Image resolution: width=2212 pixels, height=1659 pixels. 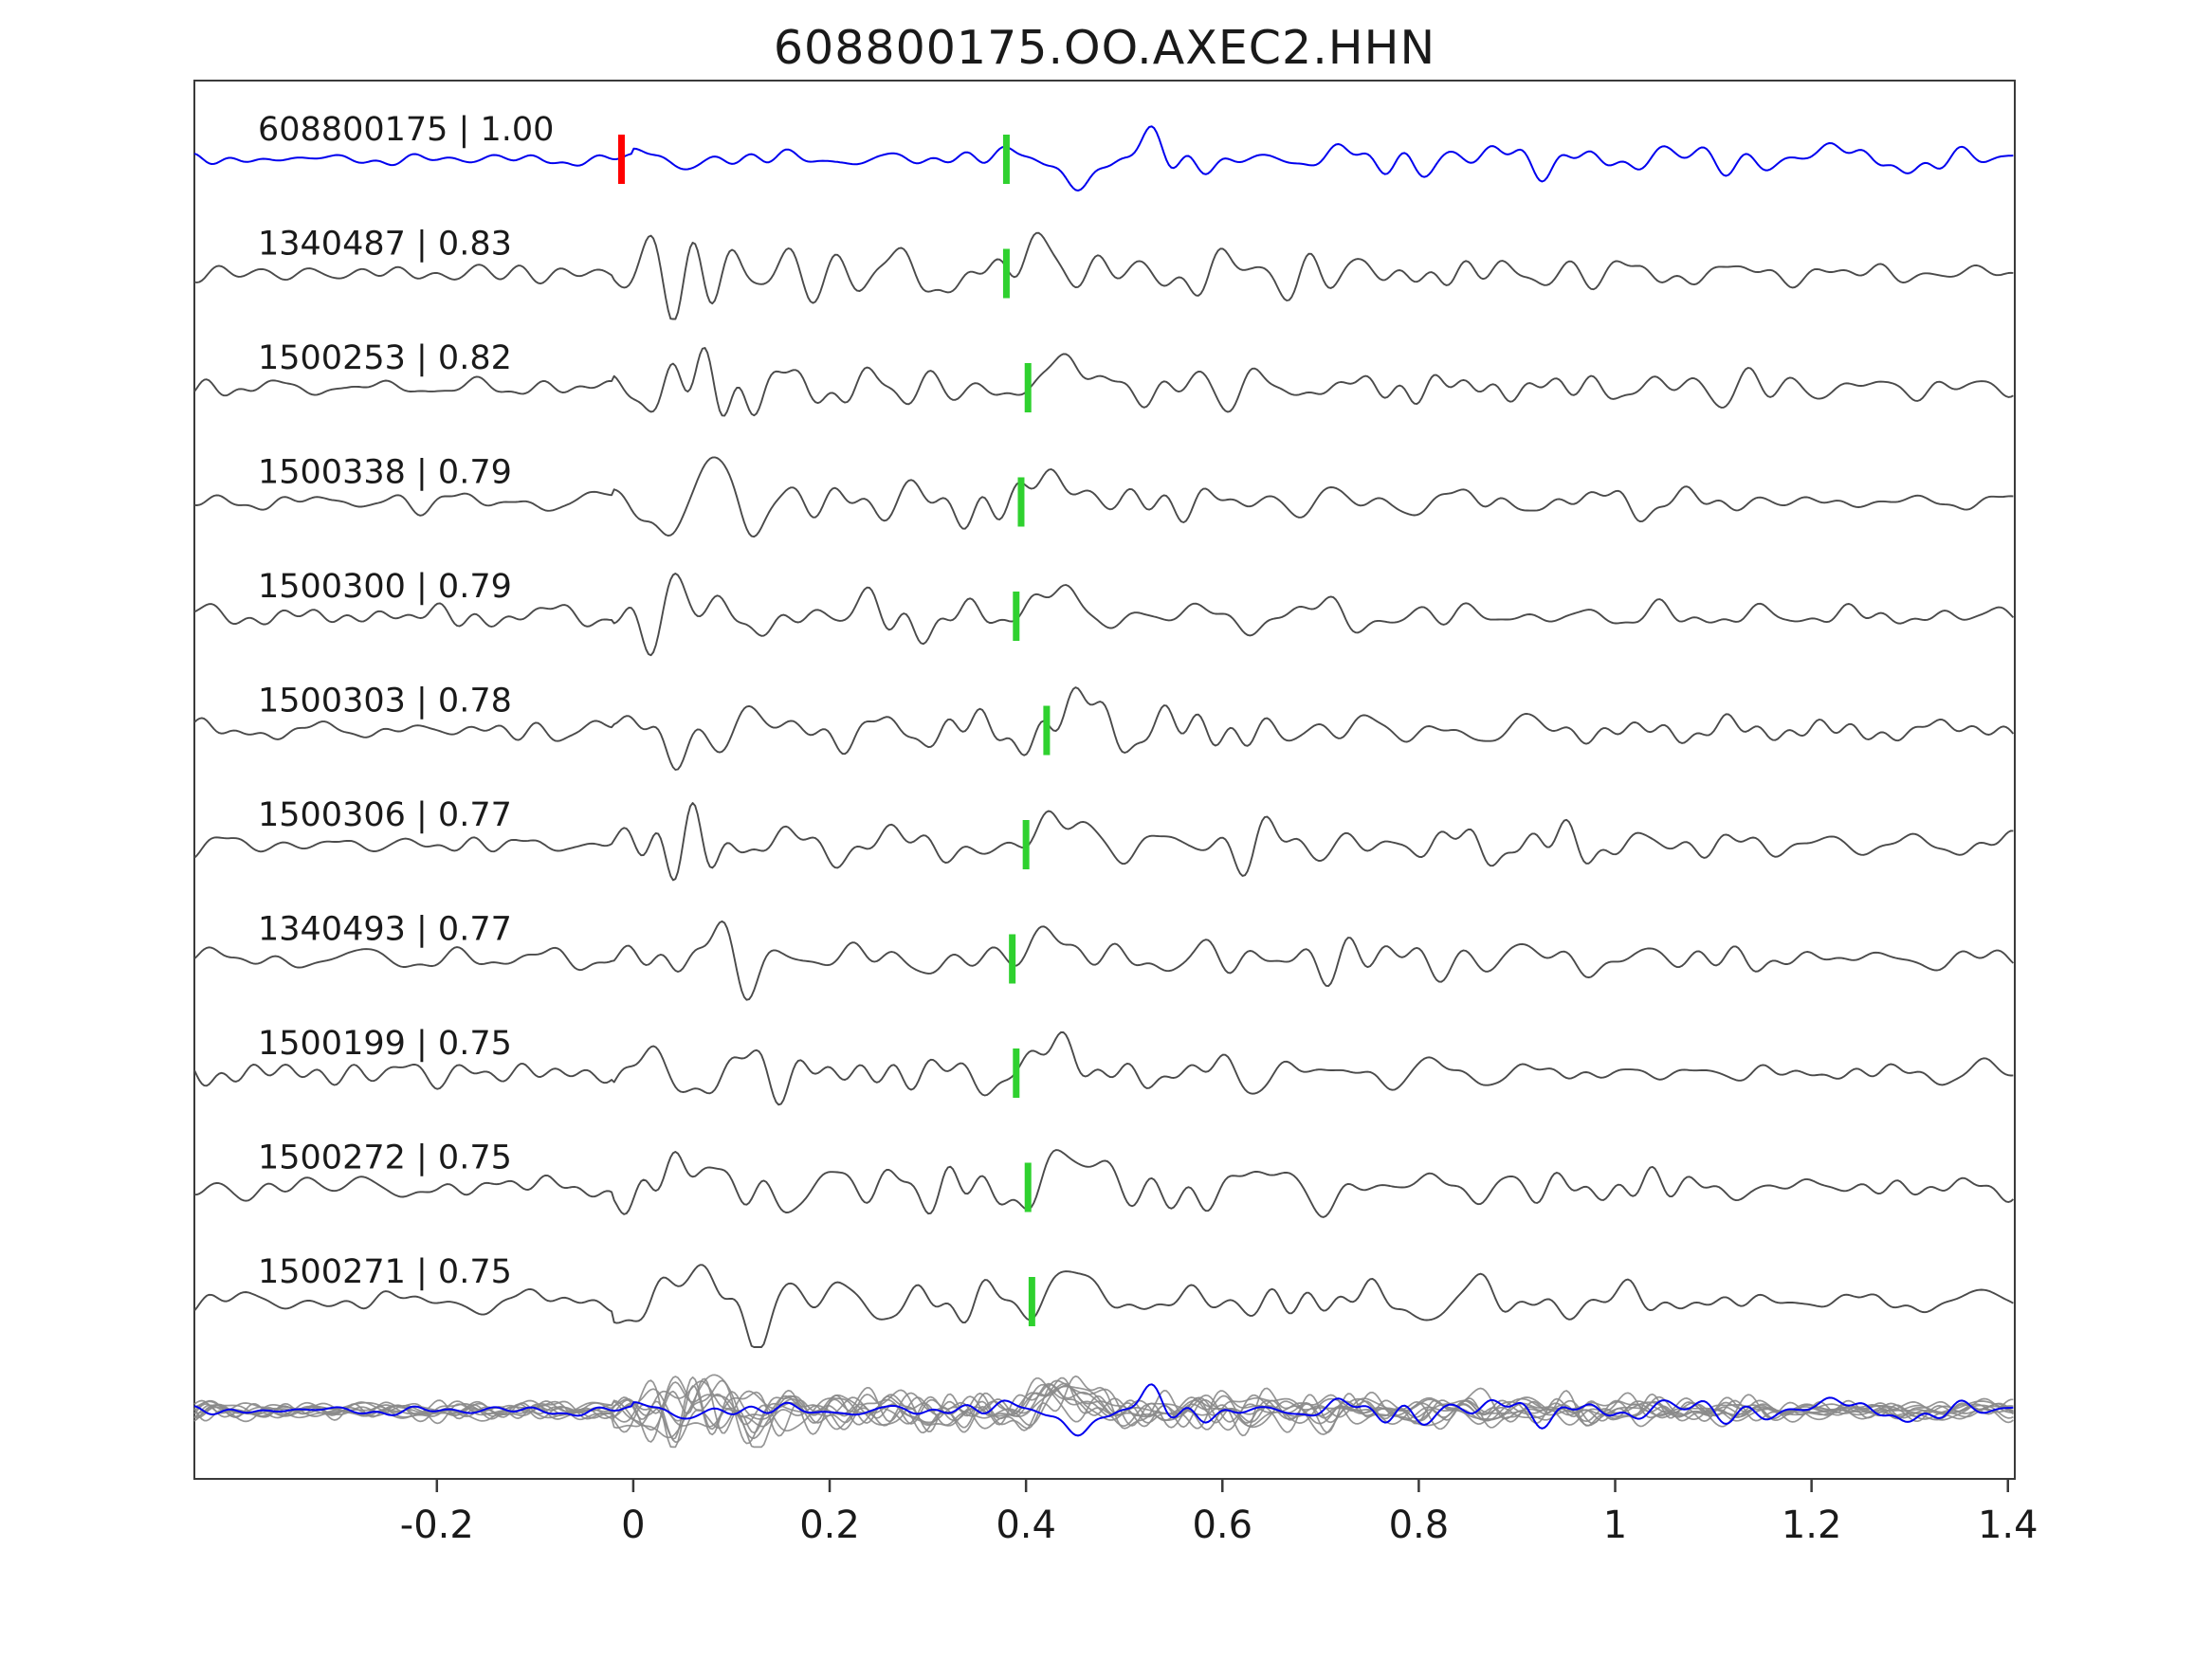 What do you see at coordinates (385, 701) in the screenshot?
I see `trace-label: 1500303 | 0.78` at bounding box center [385, 701].